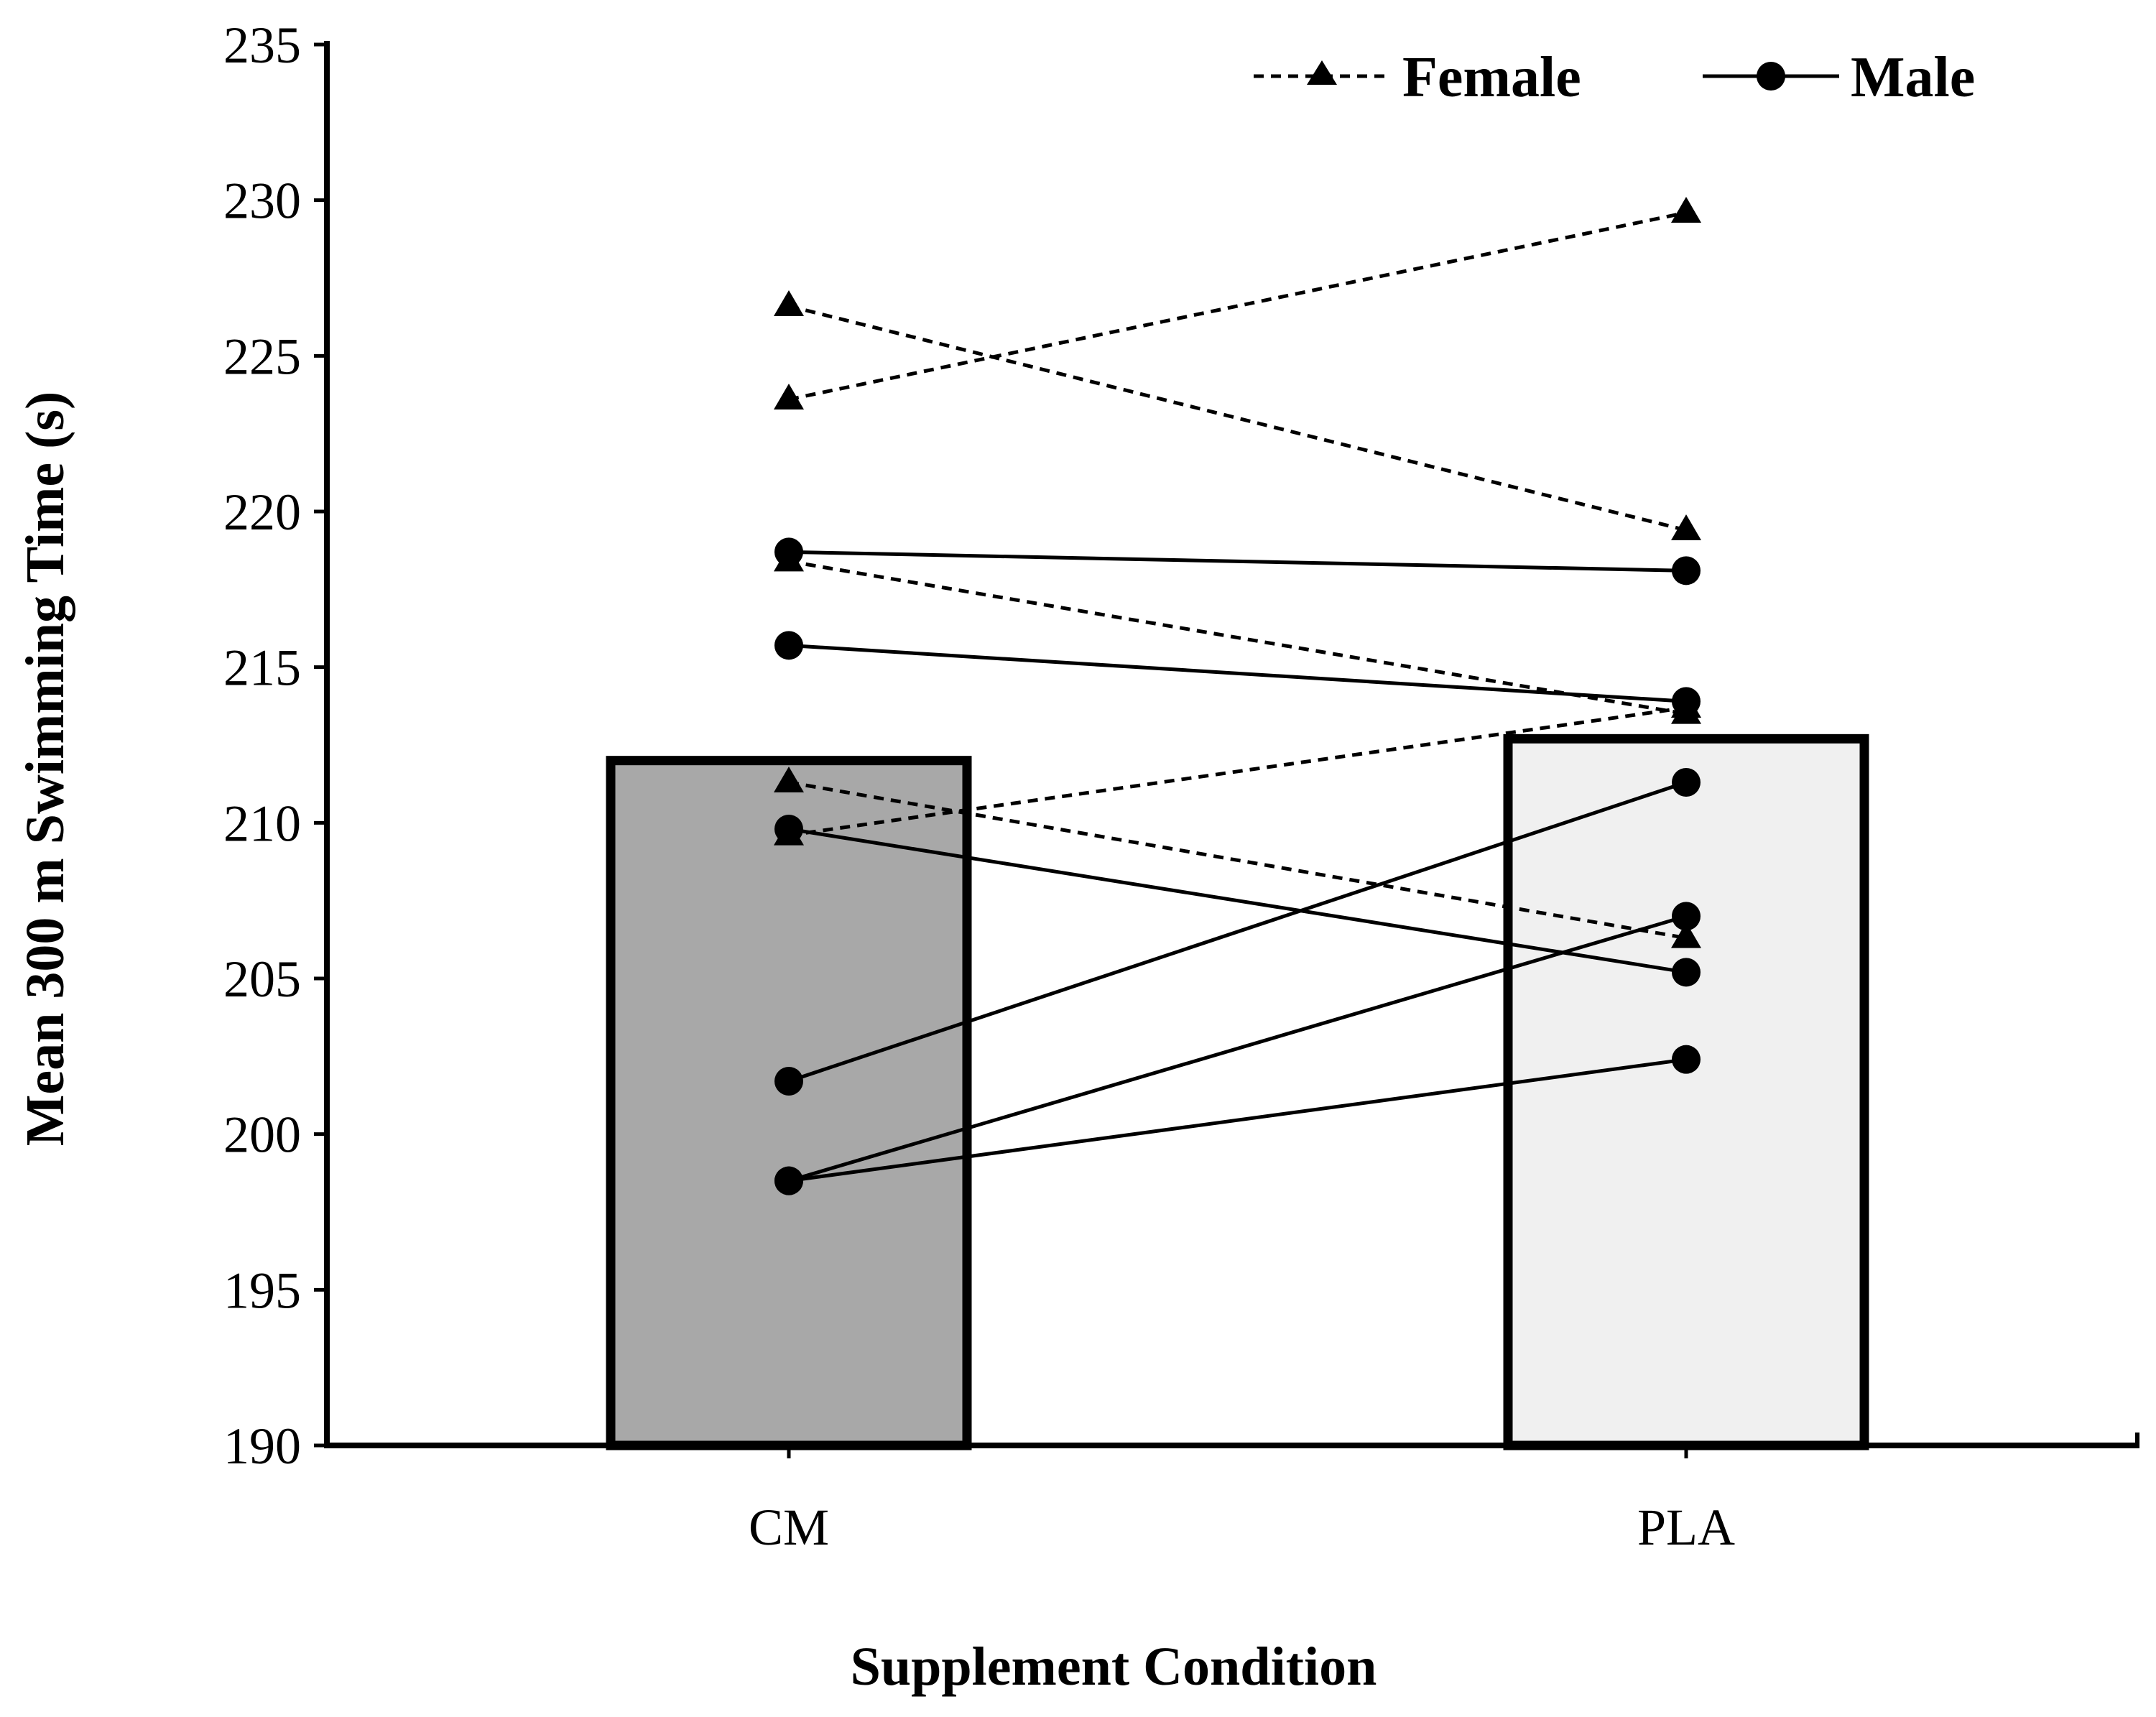  Describe the element at coordinates (262, 1290) in the screenshot. I see `y-tick-label: 195` at that location.